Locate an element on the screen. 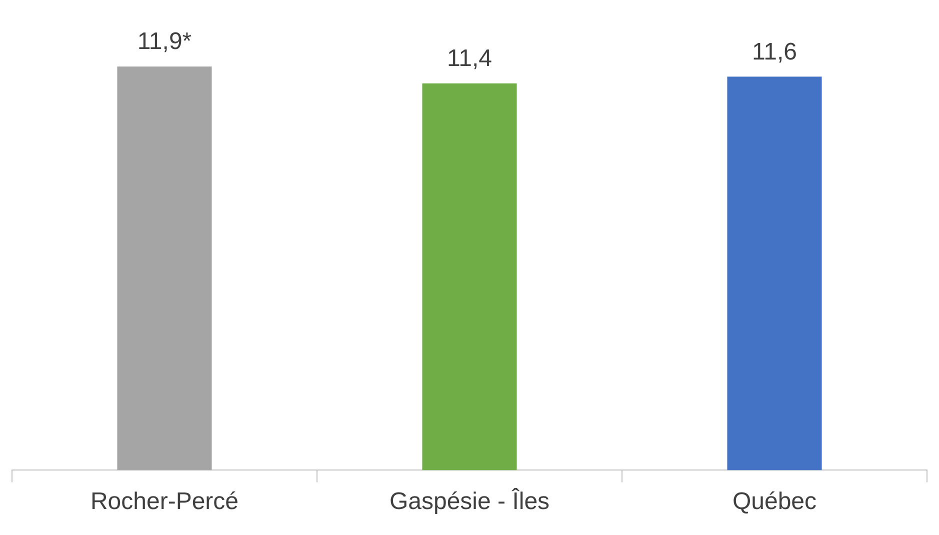 The width and height of the screenshot is (939, 535). data-label: 11,9* is located at coordinates (164, 42).